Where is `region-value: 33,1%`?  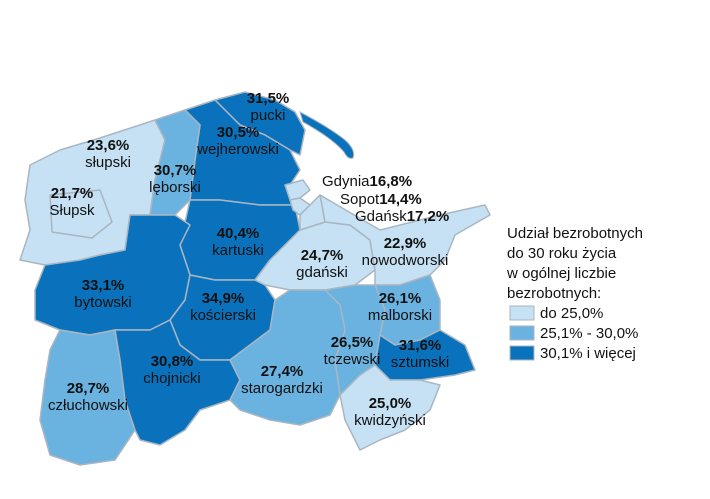 region-value: 33,1% is located at coordinates (103, 285).